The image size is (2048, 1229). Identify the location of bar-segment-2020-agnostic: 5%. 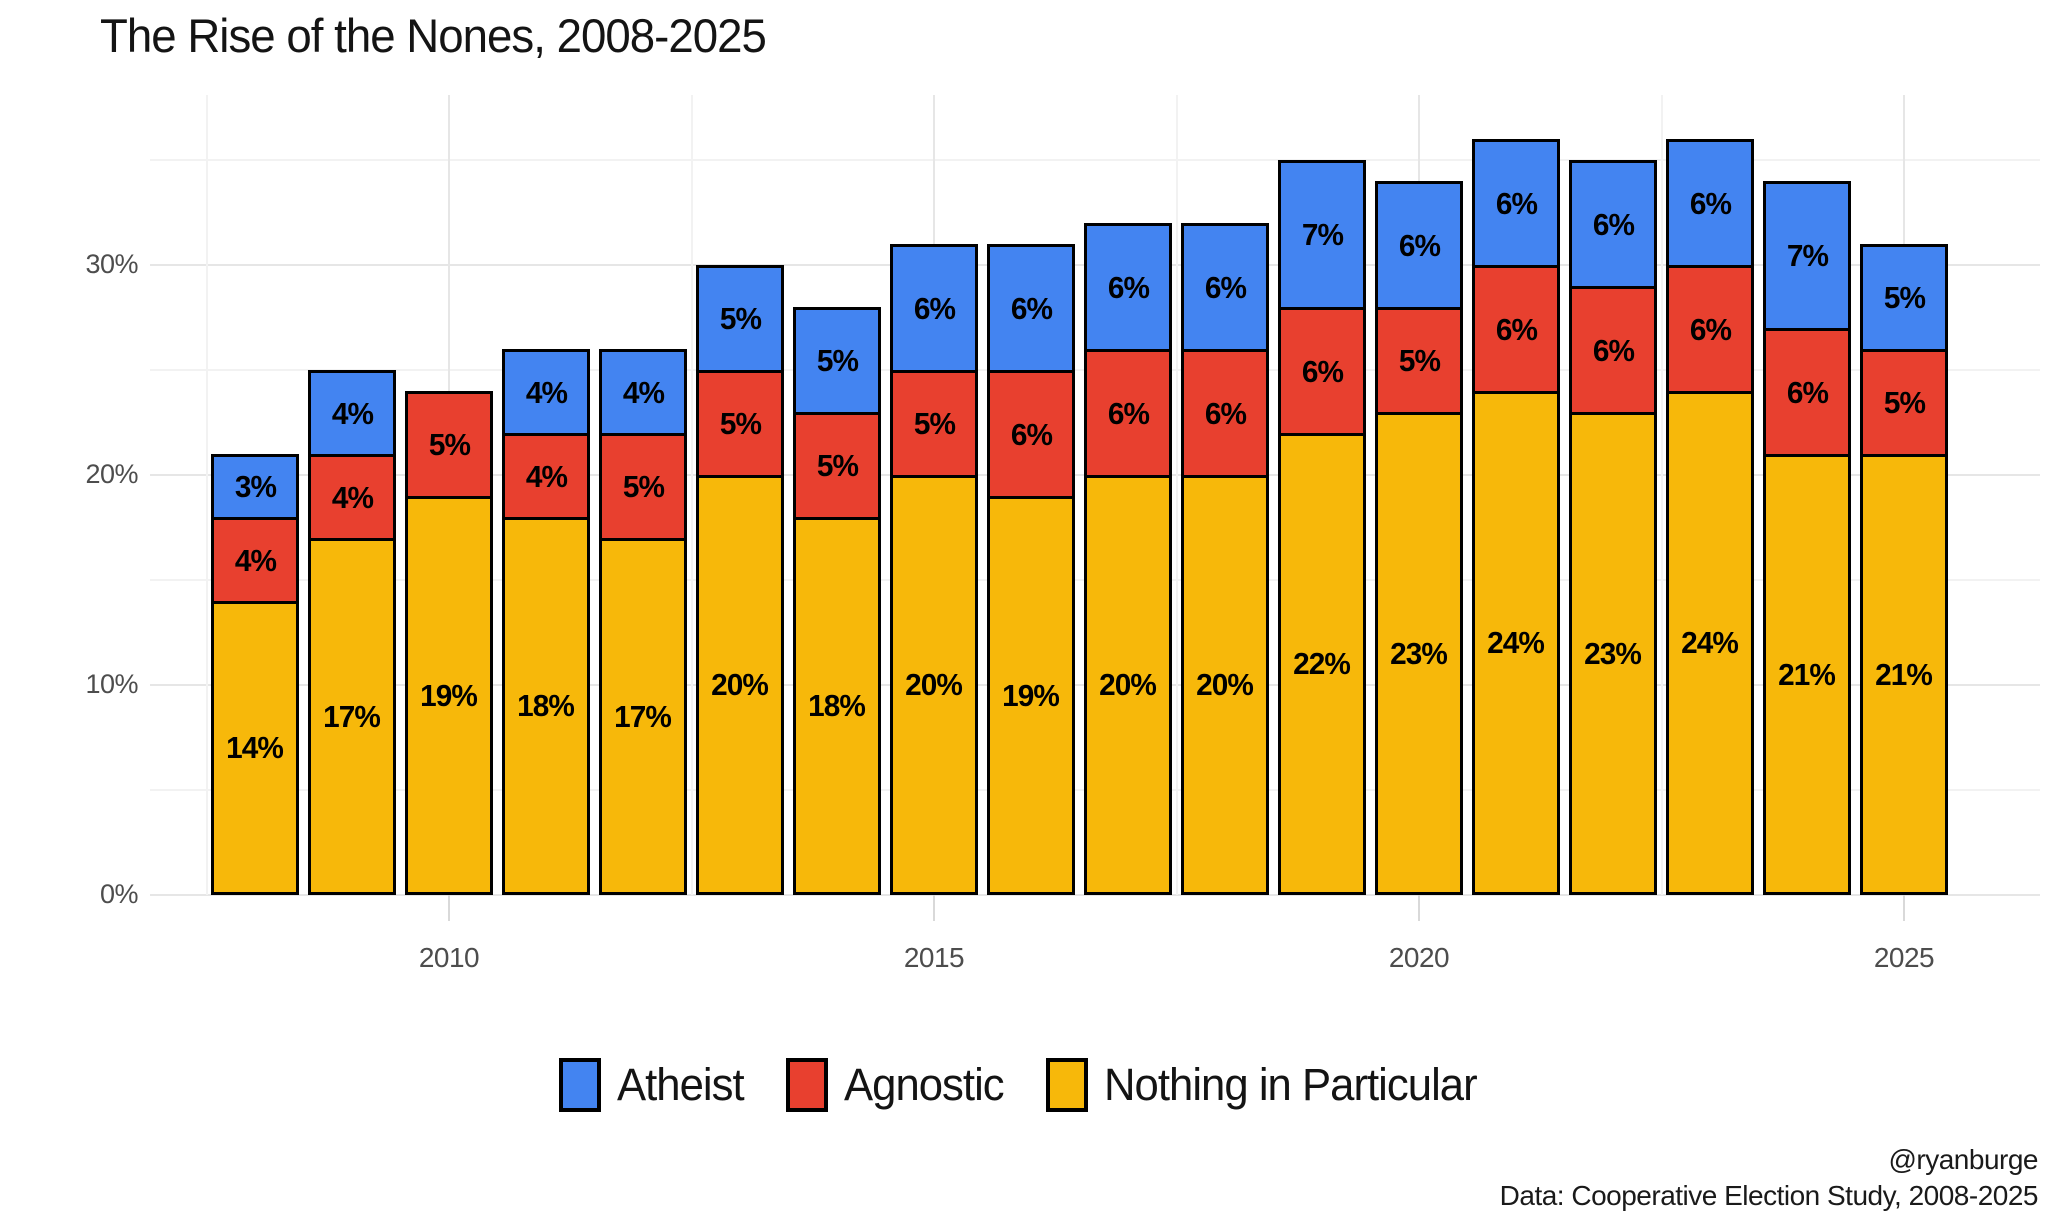
(1419, 361).